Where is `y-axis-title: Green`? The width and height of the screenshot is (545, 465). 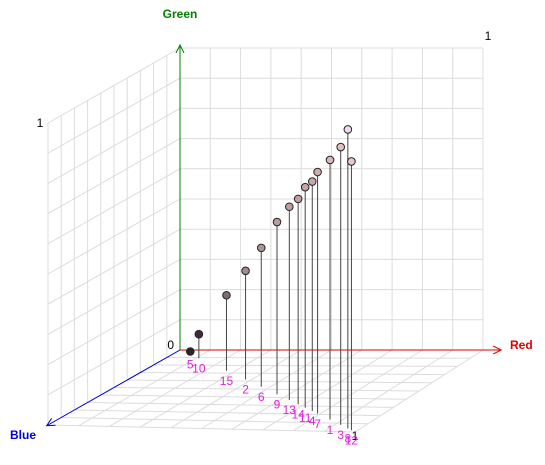
y-axis-title: Green is located at coordinates (180, 14).